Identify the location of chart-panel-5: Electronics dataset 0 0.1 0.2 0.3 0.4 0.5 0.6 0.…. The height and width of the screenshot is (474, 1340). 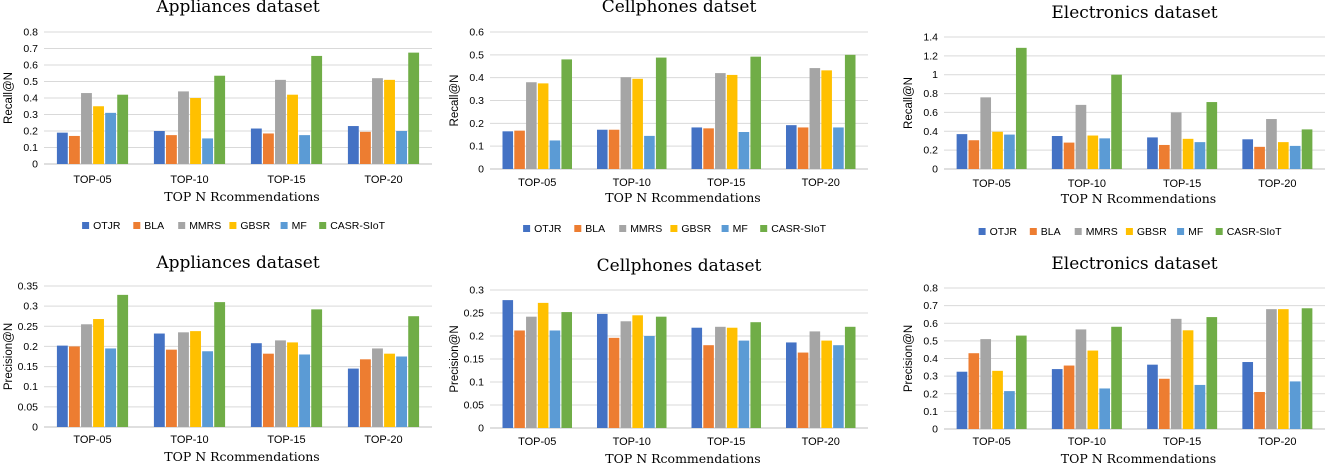
(1114, 360).